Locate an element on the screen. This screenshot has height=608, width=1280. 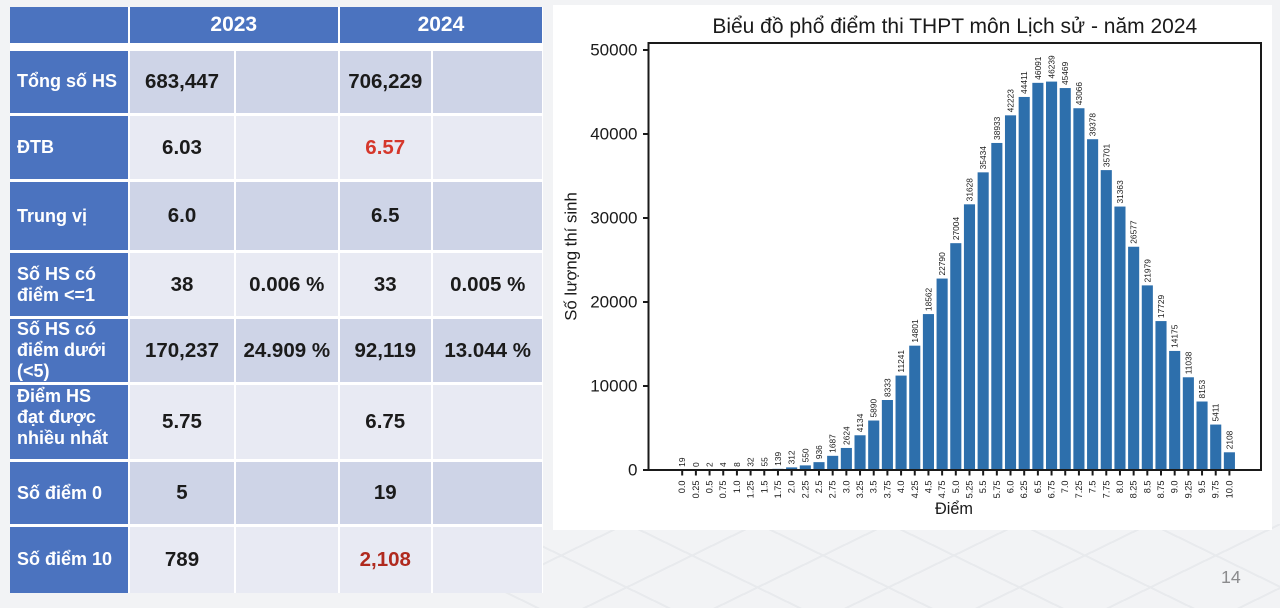
svg-text: 2.0 is located at coordinates (792, 487).